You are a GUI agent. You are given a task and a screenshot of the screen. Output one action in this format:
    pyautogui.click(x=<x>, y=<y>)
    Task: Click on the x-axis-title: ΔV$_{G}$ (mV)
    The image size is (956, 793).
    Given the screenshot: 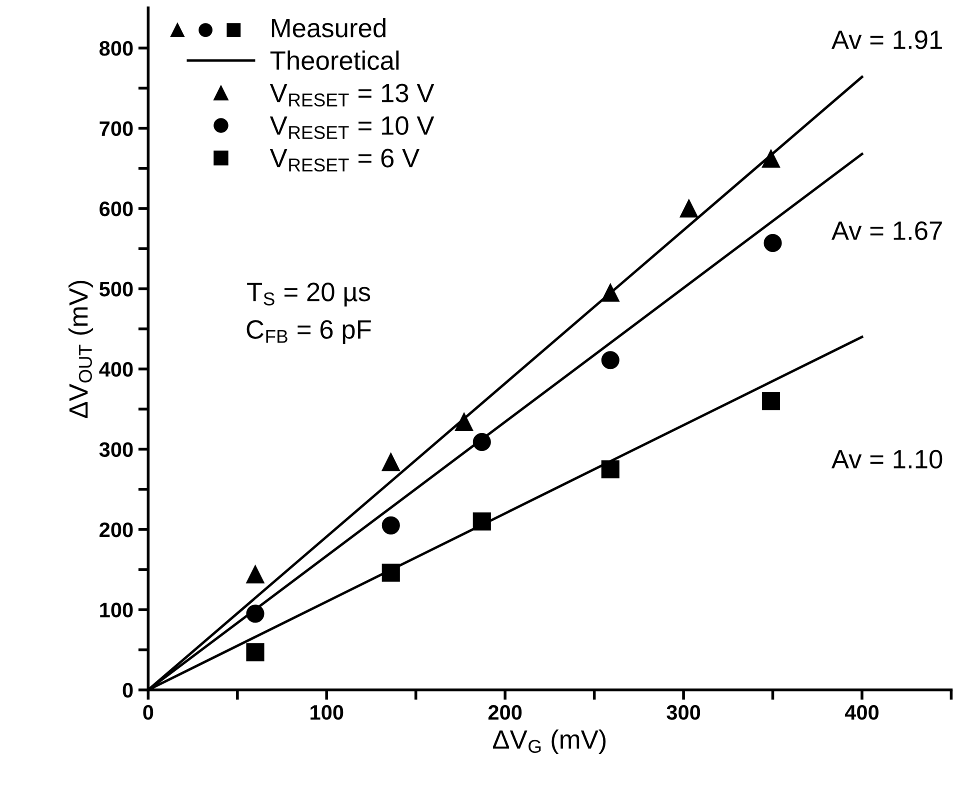 What is the action you would take?
    pyautogui.click(x=549, y=741)
    